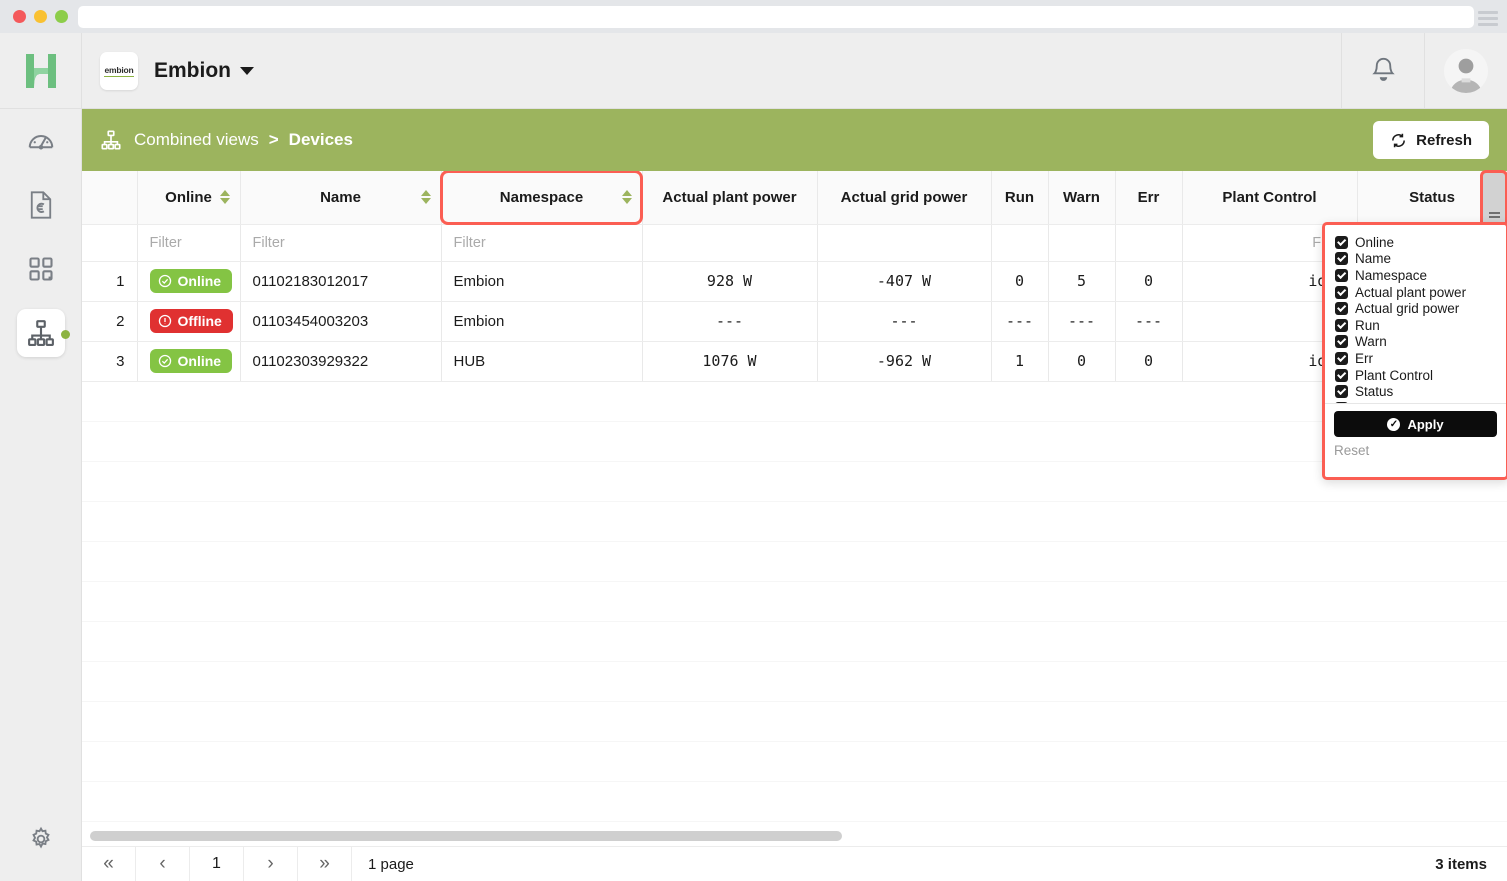  I want to click on cell-online: Online, so click(189, 281).